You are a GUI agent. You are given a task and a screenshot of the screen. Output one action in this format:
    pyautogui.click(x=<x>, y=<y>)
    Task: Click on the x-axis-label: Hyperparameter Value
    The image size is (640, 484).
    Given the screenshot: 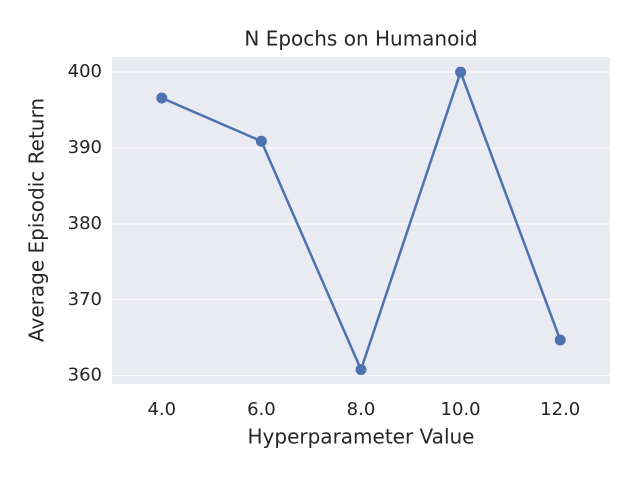 What is the action you would take?
    pyautogui.click(x=361, y=437)
    